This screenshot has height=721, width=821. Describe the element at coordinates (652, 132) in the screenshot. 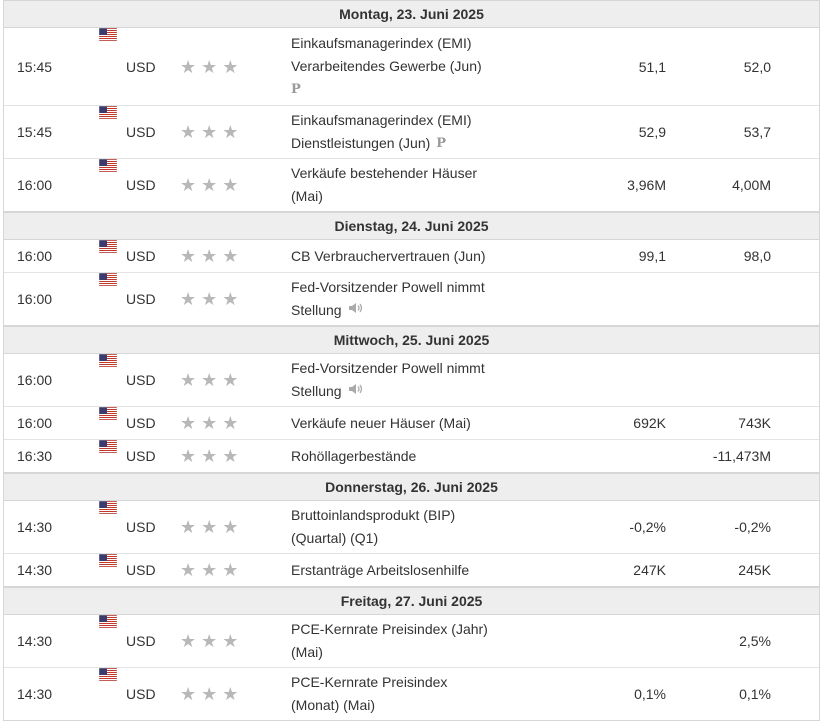

I see `previous-value: 52,9` at that location.